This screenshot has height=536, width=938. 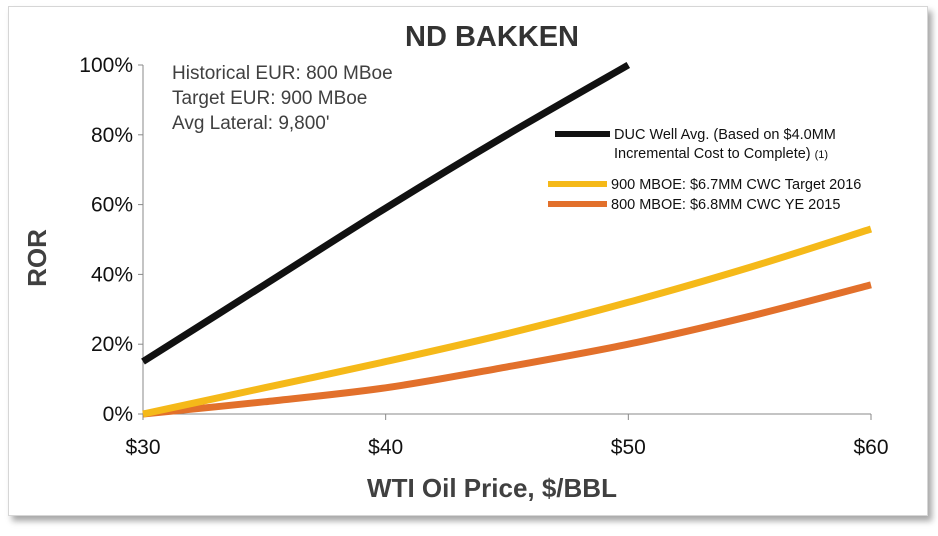 What do you see at coordinates (269, 98) in the screenshot?
I see `annotation-text: Target EUR: 900 MBoe` at bounding box center [269, 98].